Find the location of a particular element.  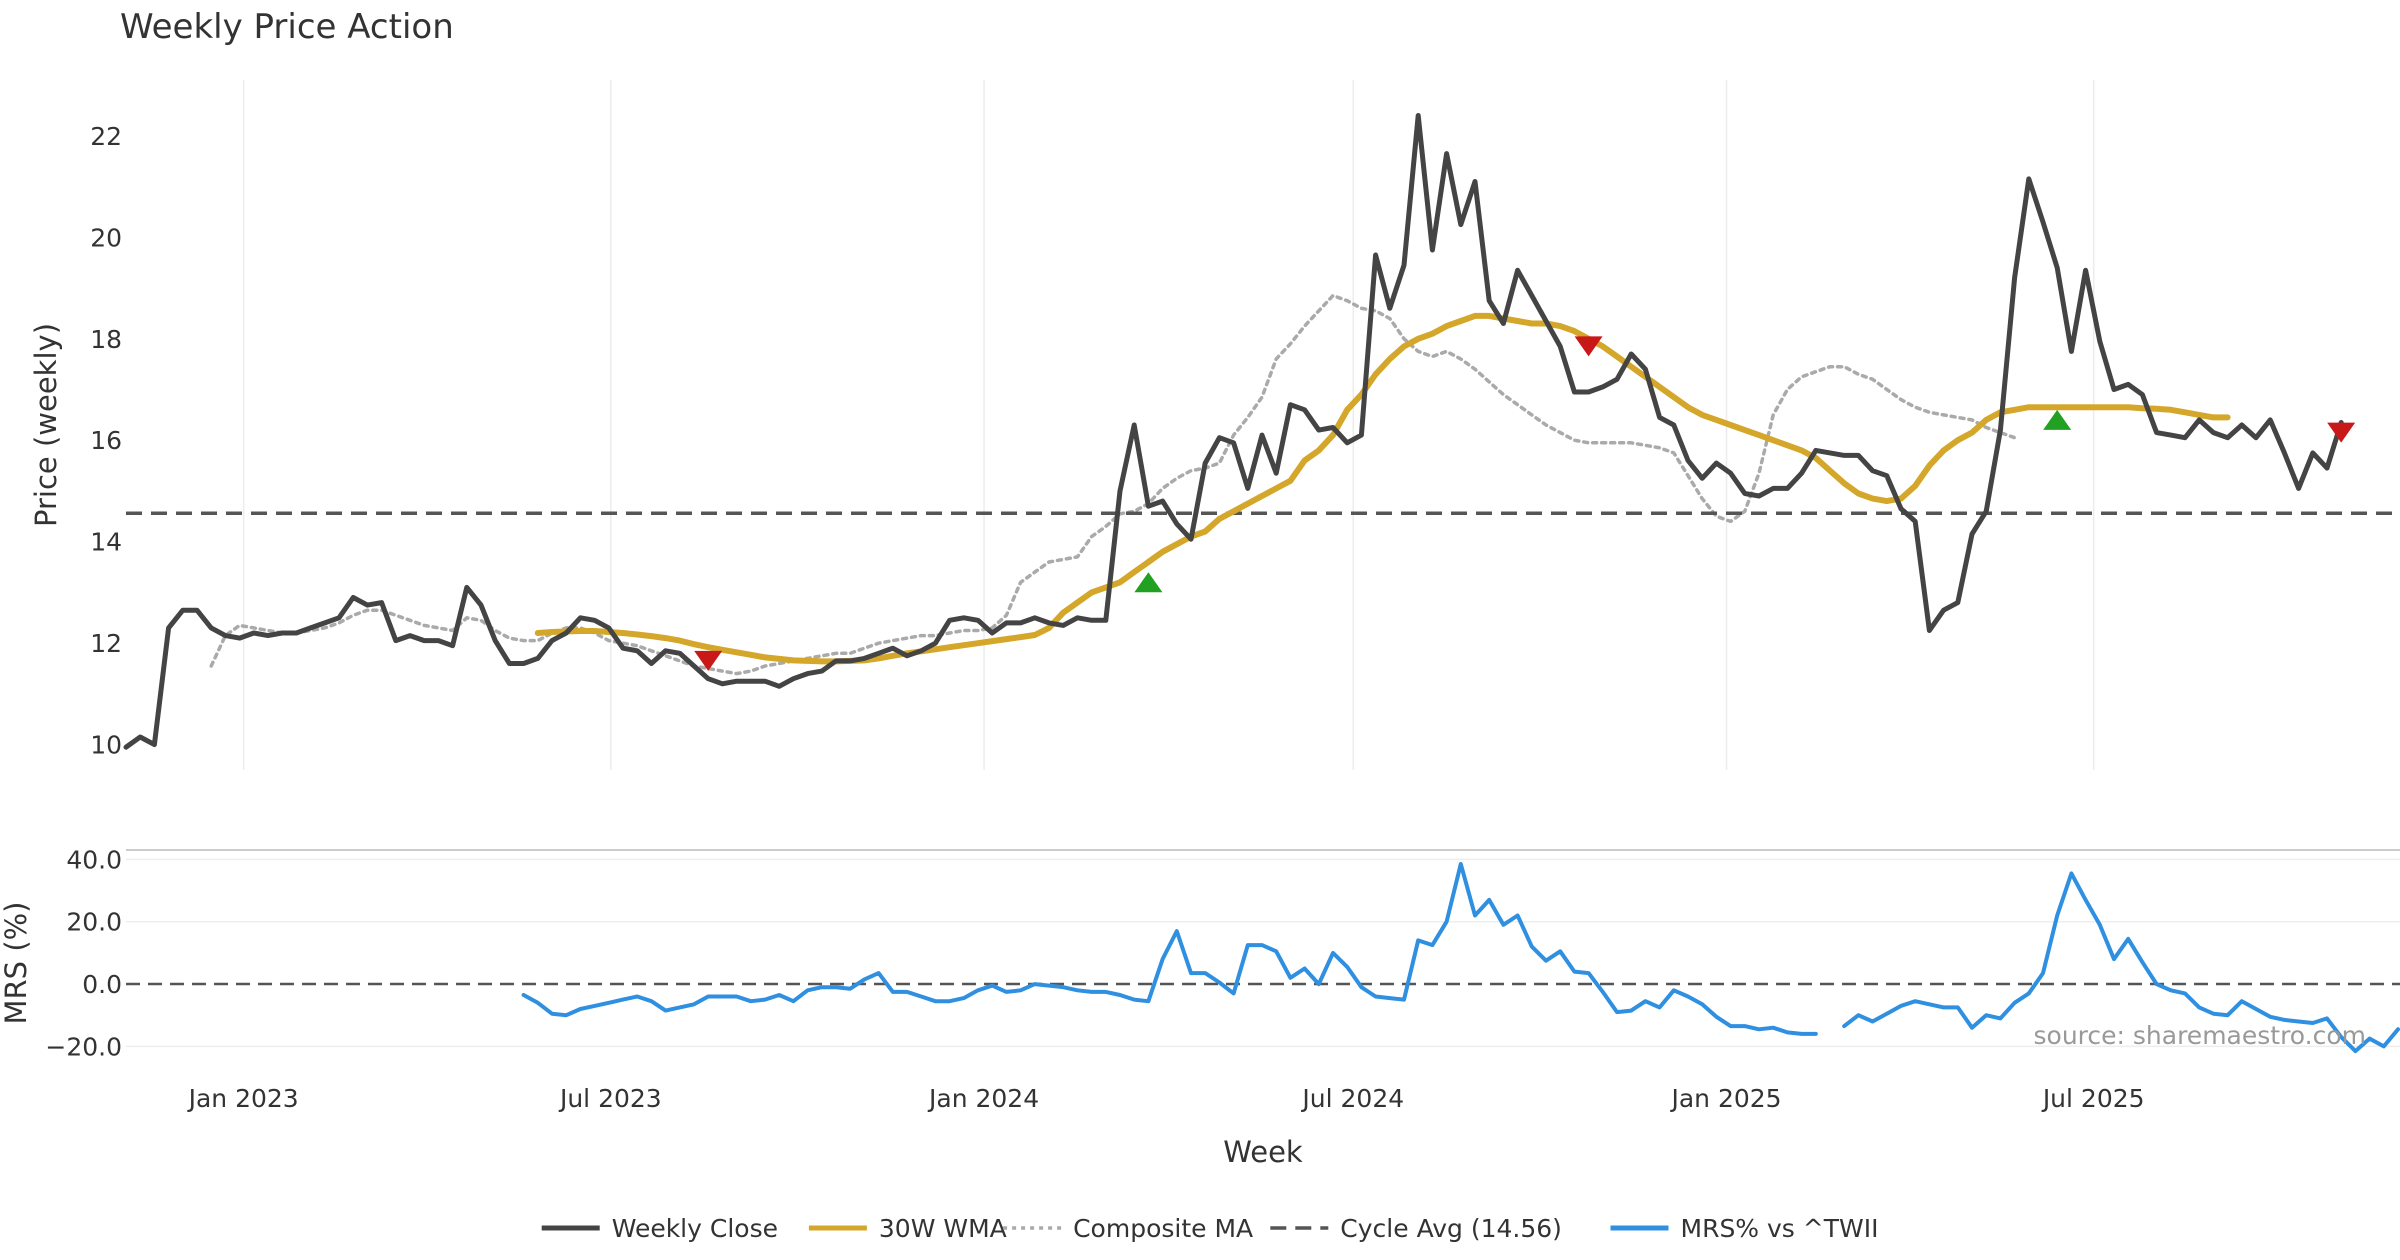

y-tick-label: 40.0 is located at coordinates (94, 859).